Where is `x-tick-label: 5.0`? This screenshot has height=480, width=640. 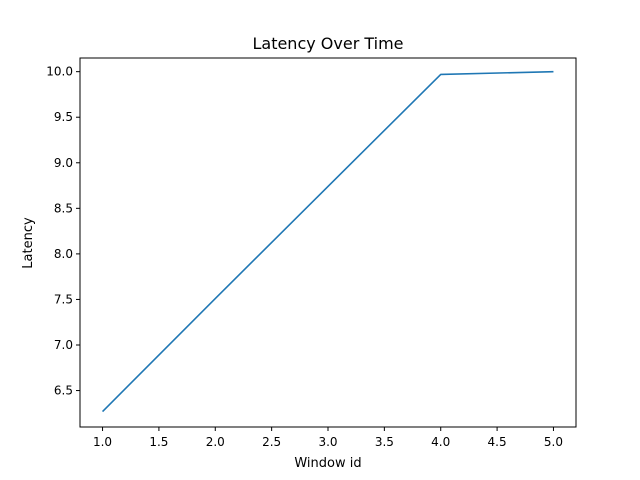
x-tick-label: 5.0 is located at coordinates (553, 442).